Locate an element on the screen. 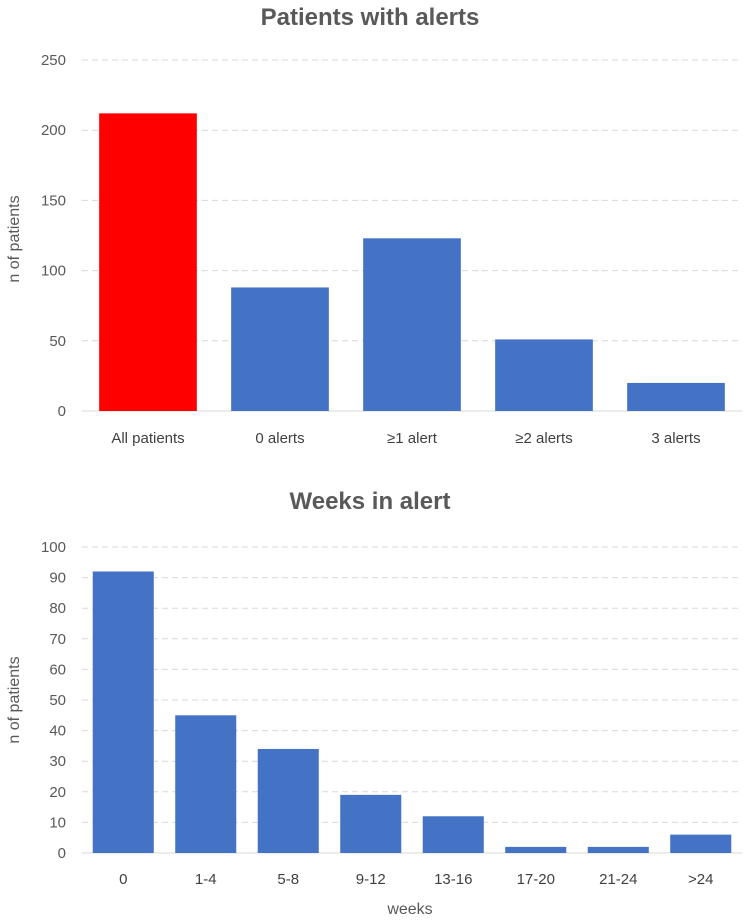  category-label: 0 alerts is located at coordinates (279, 438).